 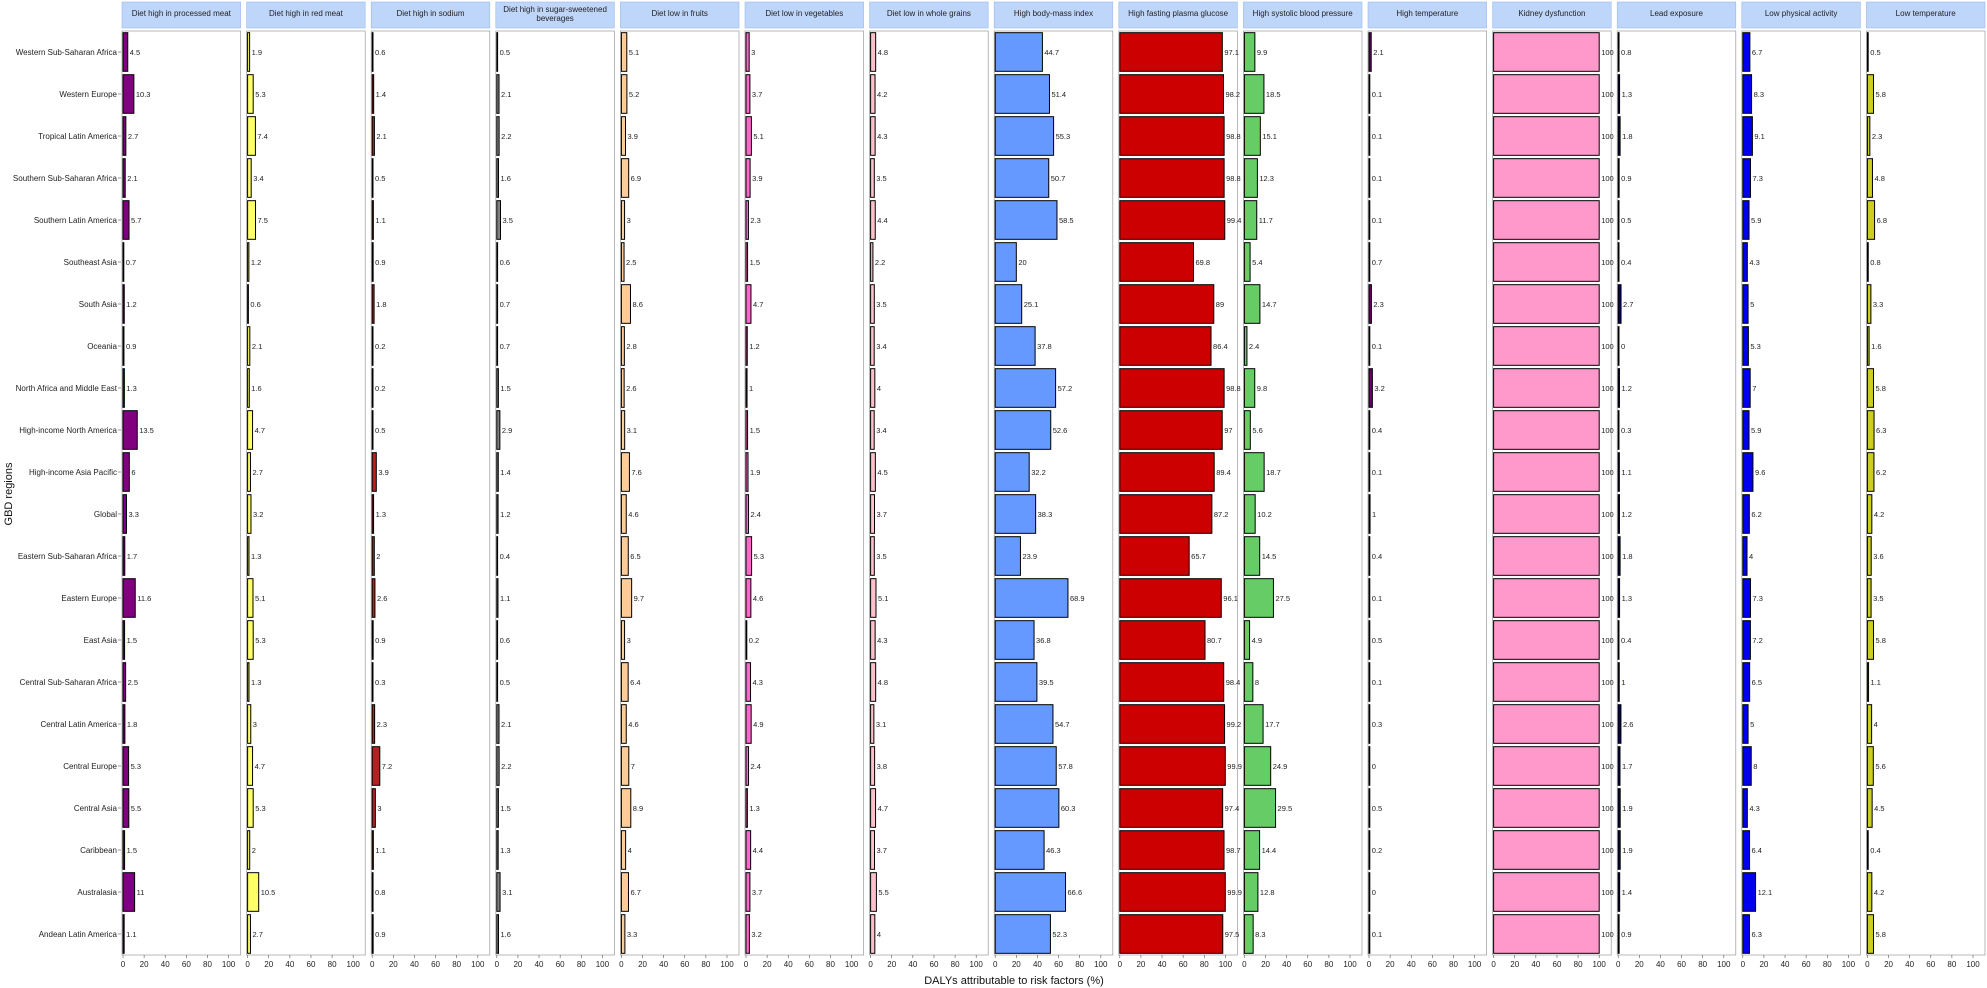 I want to click on data-label: 3.9, so click(x=383, y=472).